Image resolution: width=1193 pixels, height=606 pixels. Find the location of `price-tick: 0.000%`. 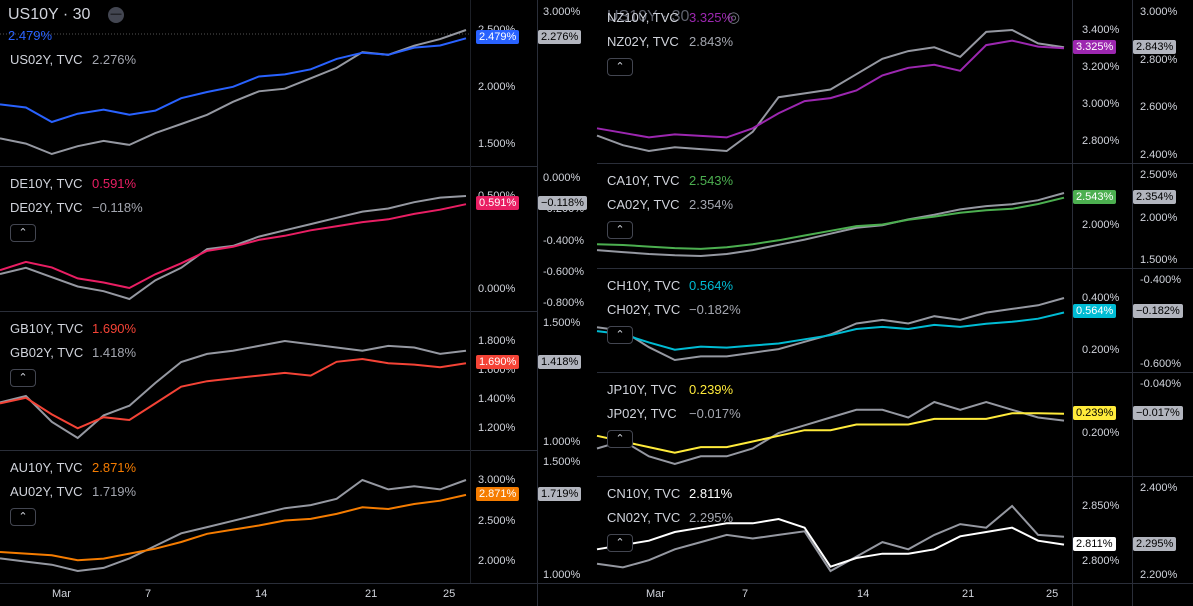

price-tick: 0.000% is located at coordinates (497, 289).